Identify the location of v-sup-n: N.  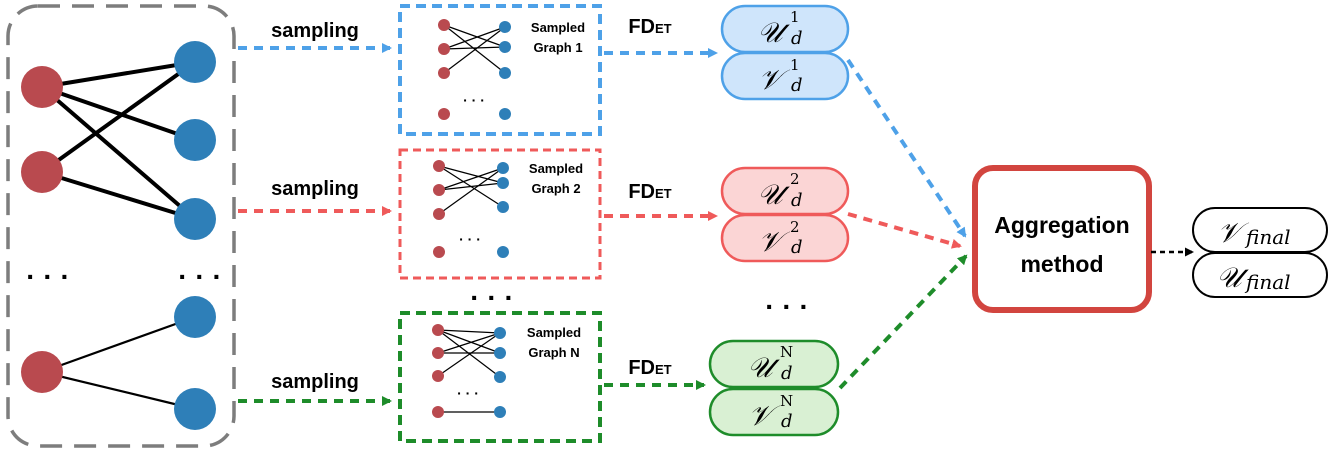
(786, 401).